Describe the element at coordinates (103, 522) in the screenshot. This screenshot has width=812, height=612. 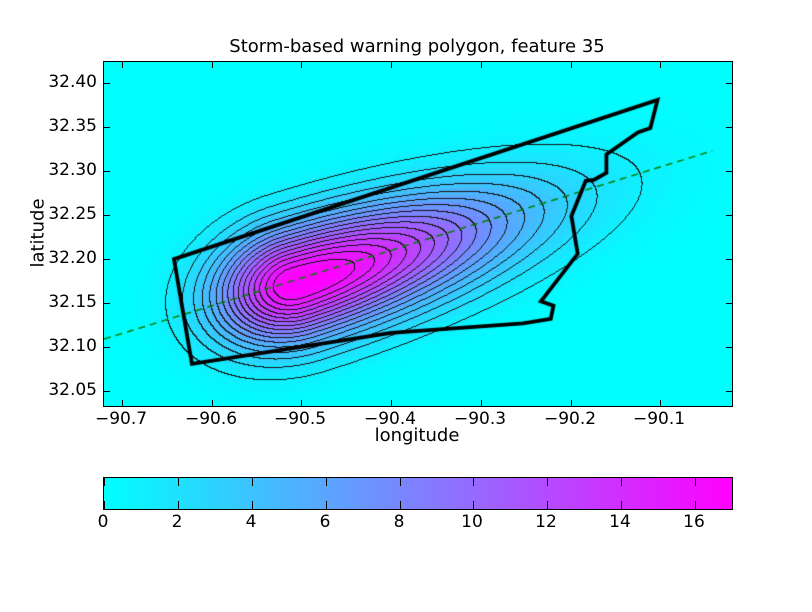
I see `colorbar-tick-label: 0` at that location.